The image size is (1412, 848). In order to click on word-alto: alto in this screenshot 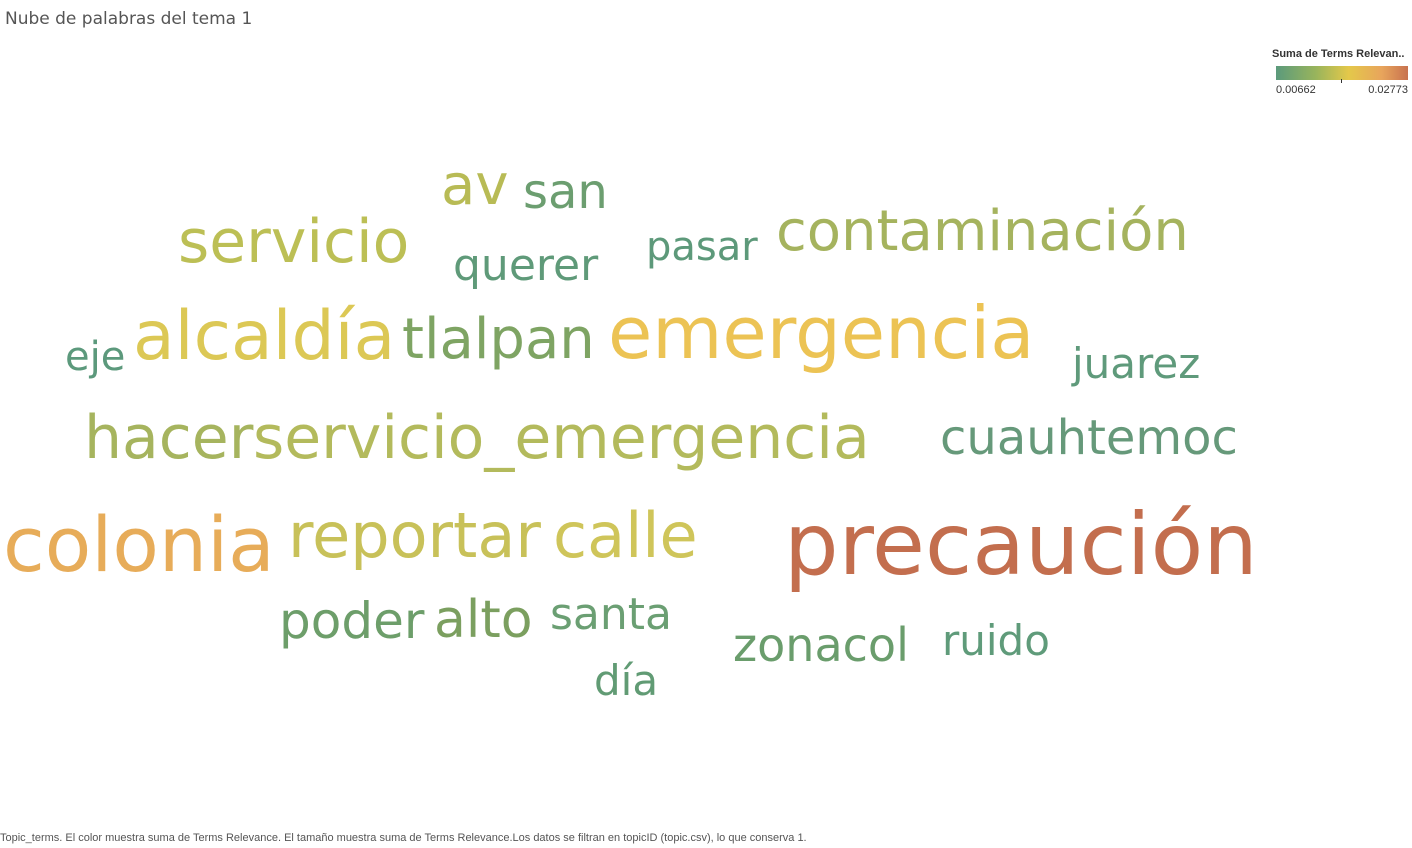, I will do `click(483, 620)`.